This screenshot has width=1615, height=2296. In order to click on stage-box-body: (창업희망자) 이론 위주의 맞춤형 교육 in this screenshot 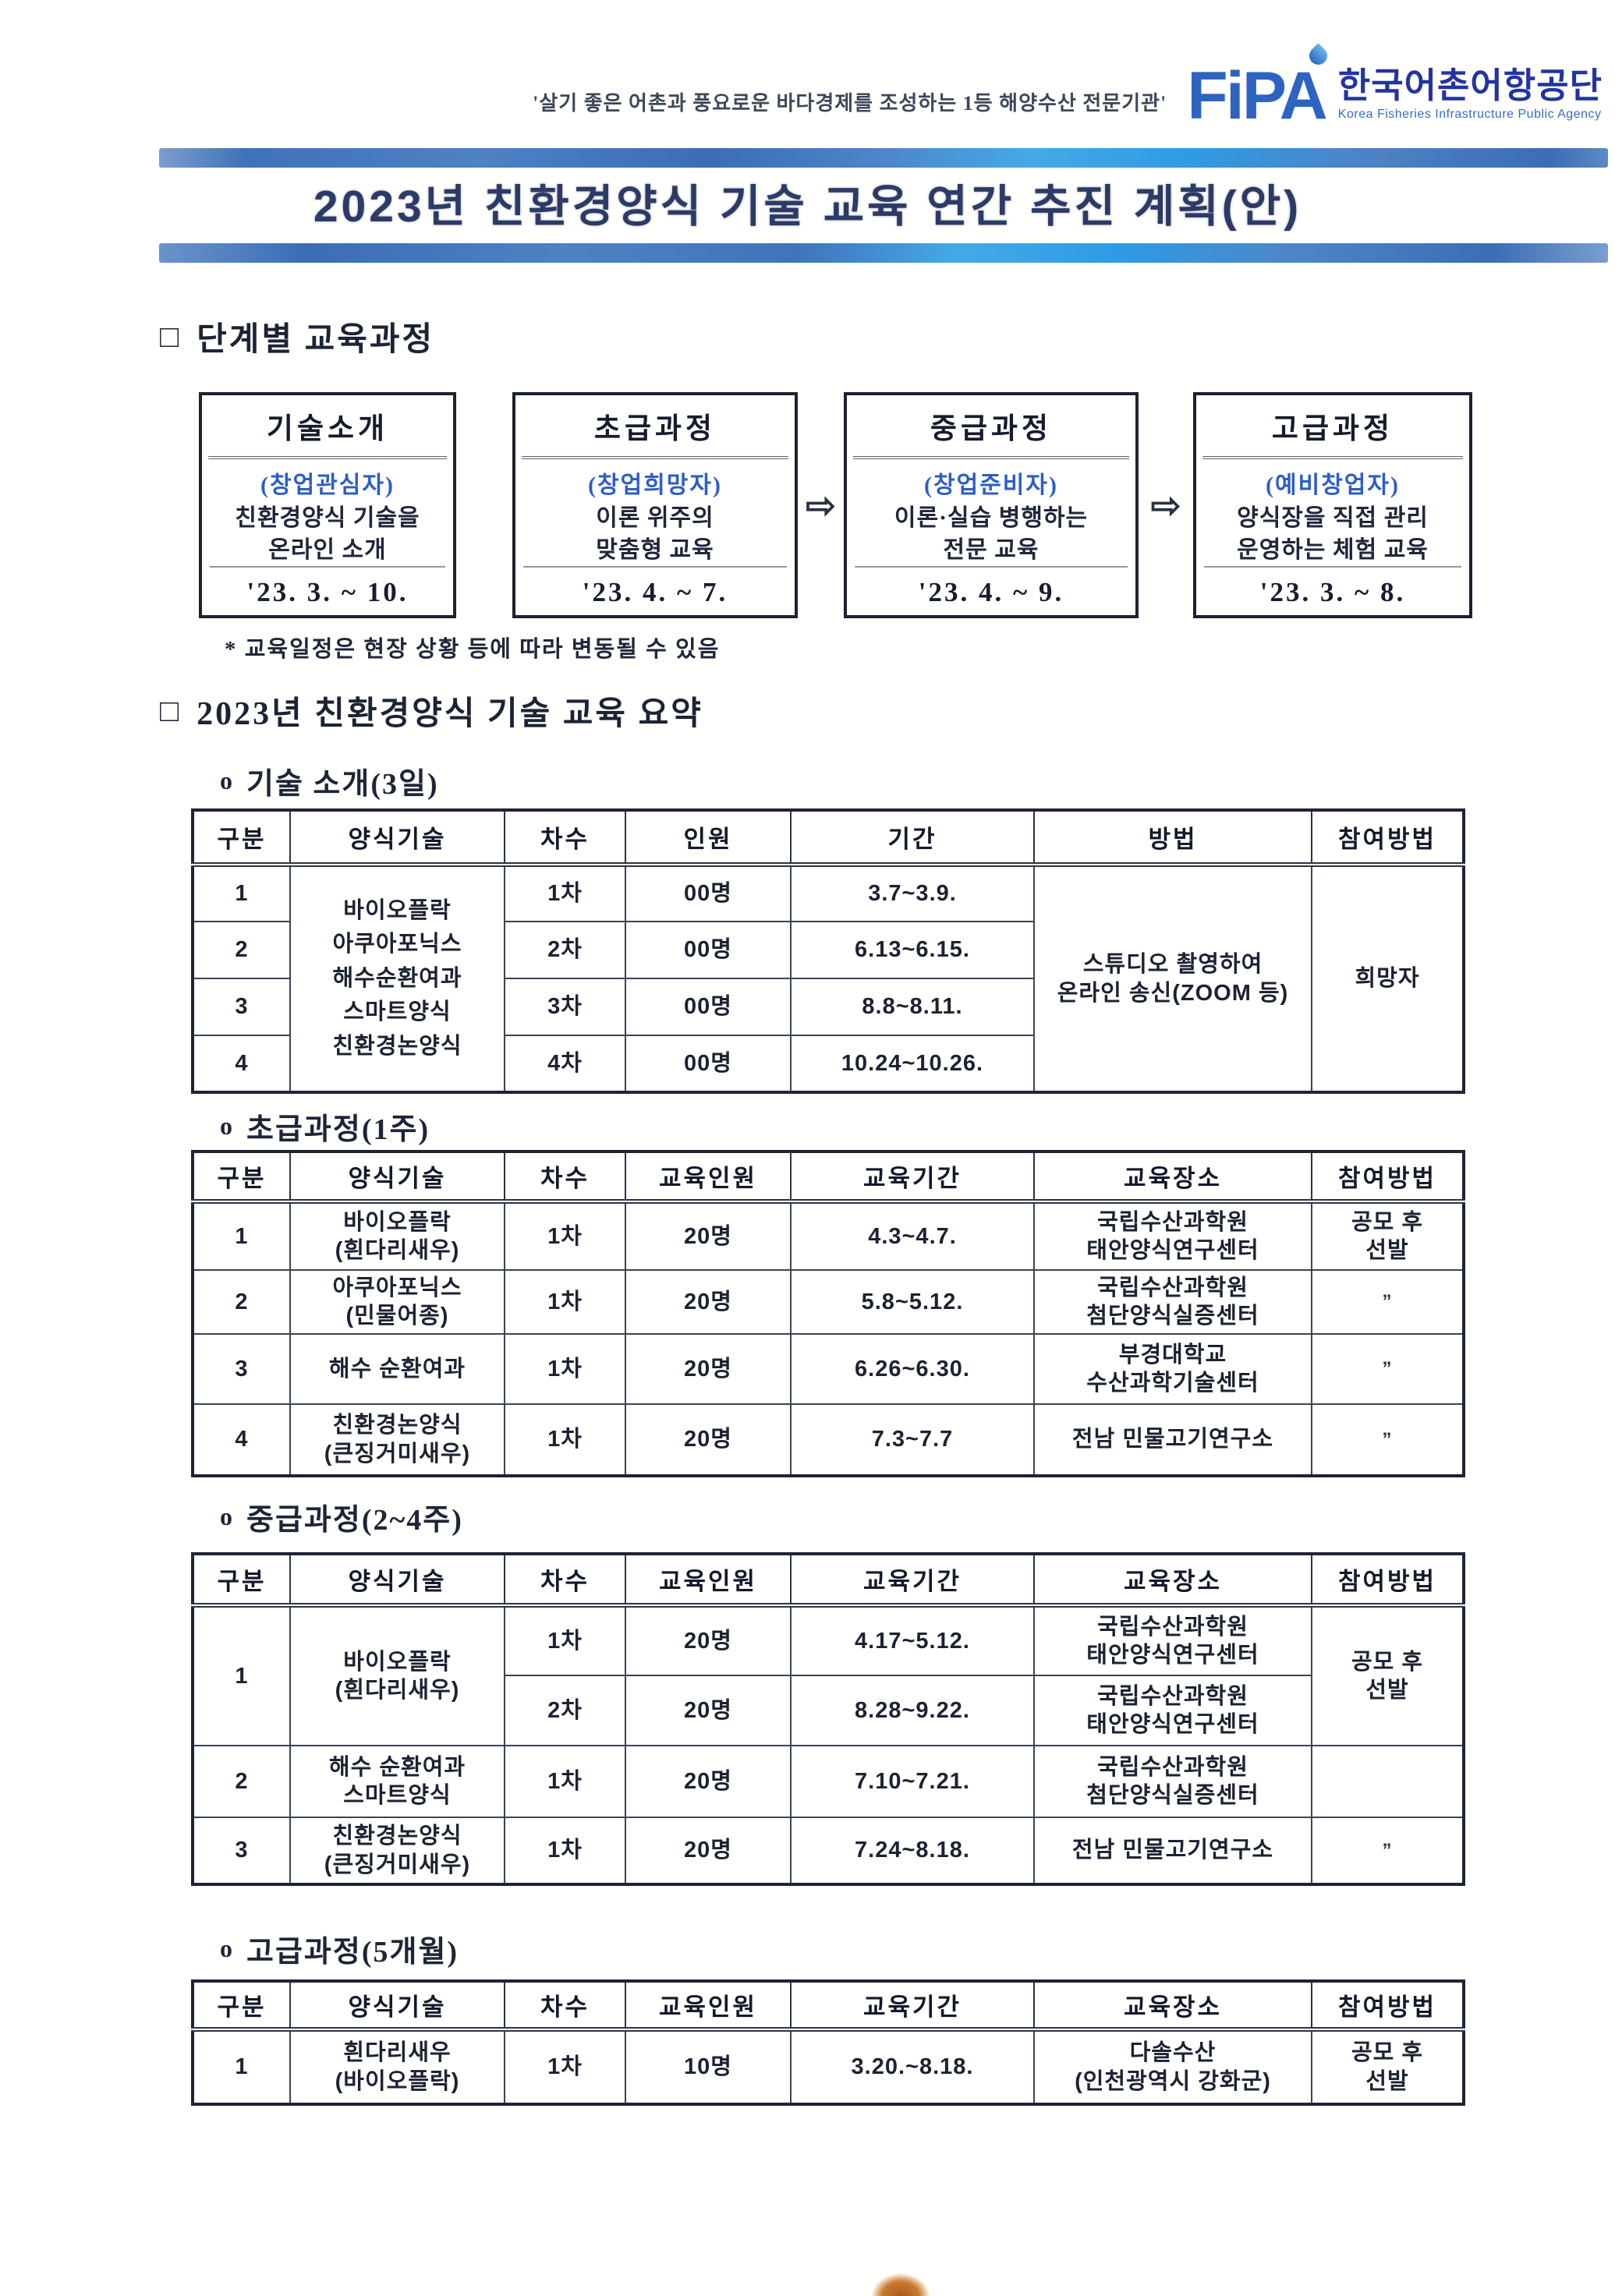, I will do `click(655, 515)`.